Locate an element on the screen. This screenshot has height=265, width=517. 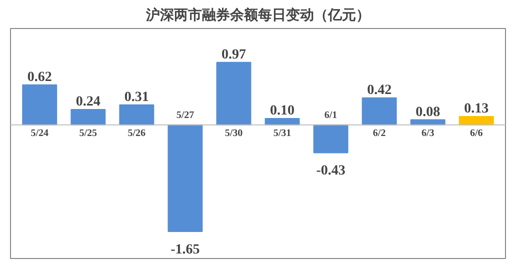
data-label: 0.42 is located at coordinates (379, 90).